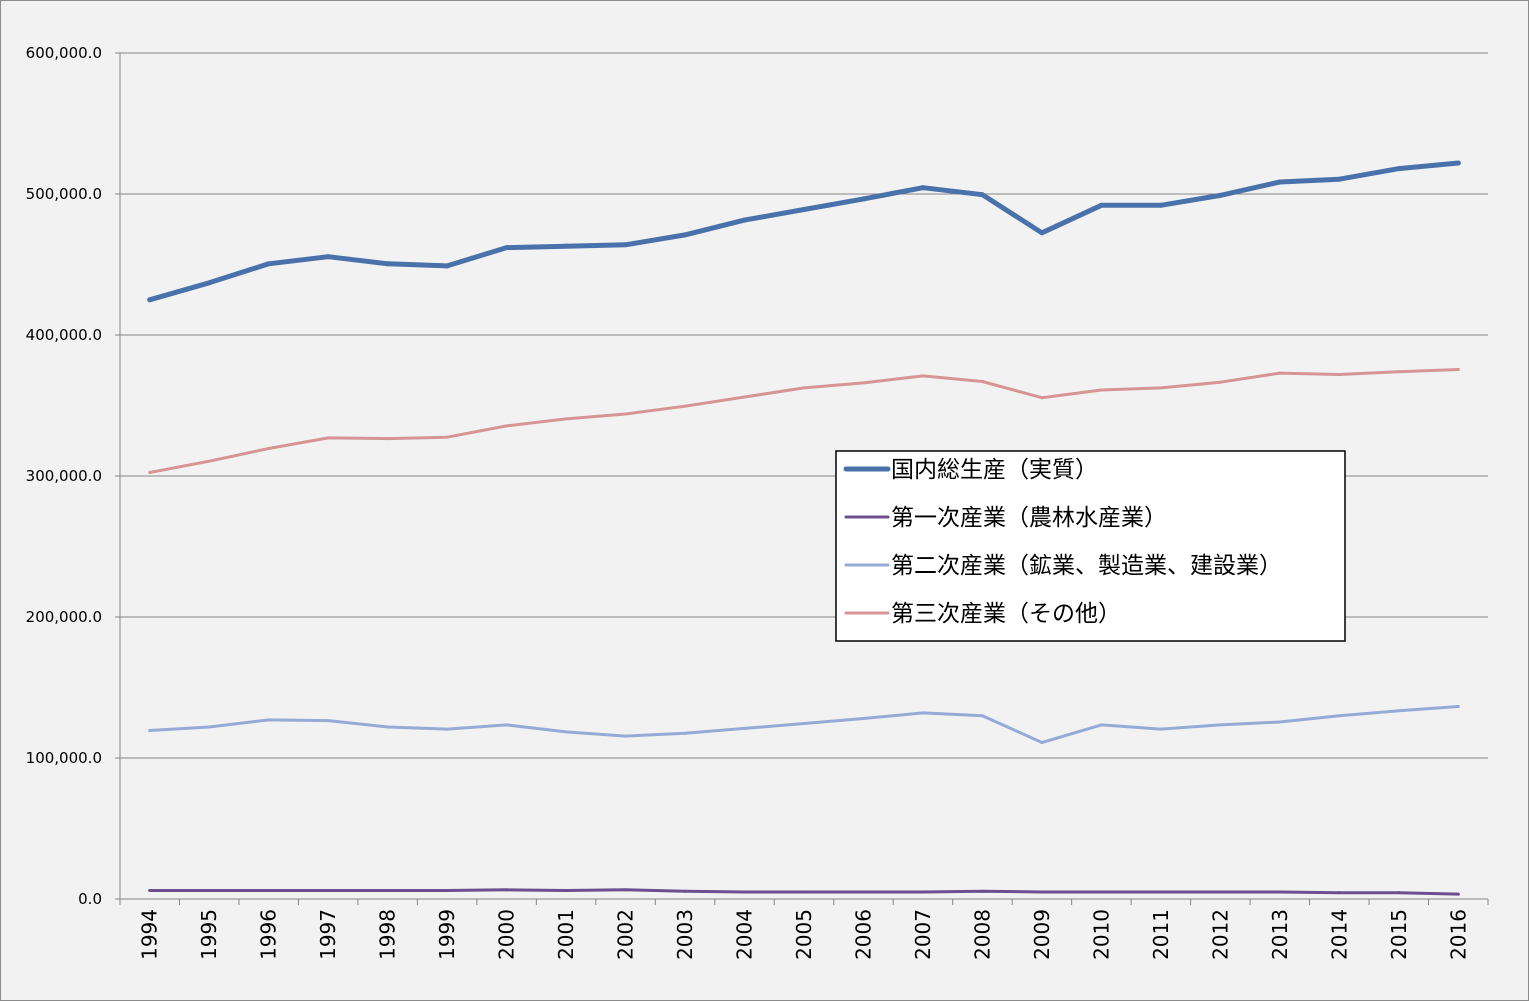 This screenshot has height=1001, width=1529. What do you see at coordinates (64, 335) in the screenshot?
I see `y-tick-label: 400,000.0` at bounding box center [64, 335].